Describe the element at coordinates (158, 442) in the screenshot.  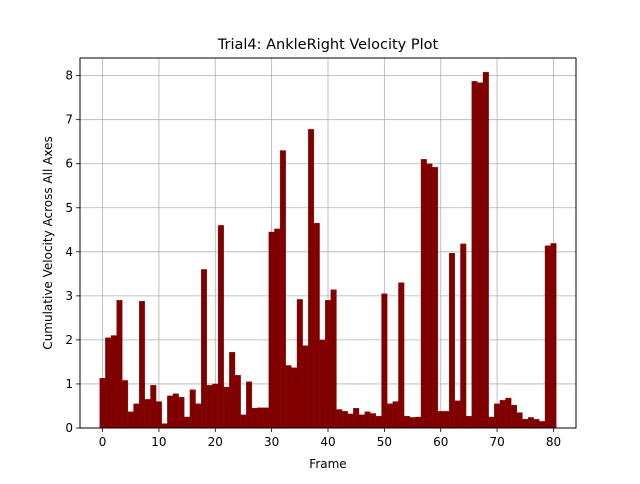
I see `x-tick-label: 10` at that location.